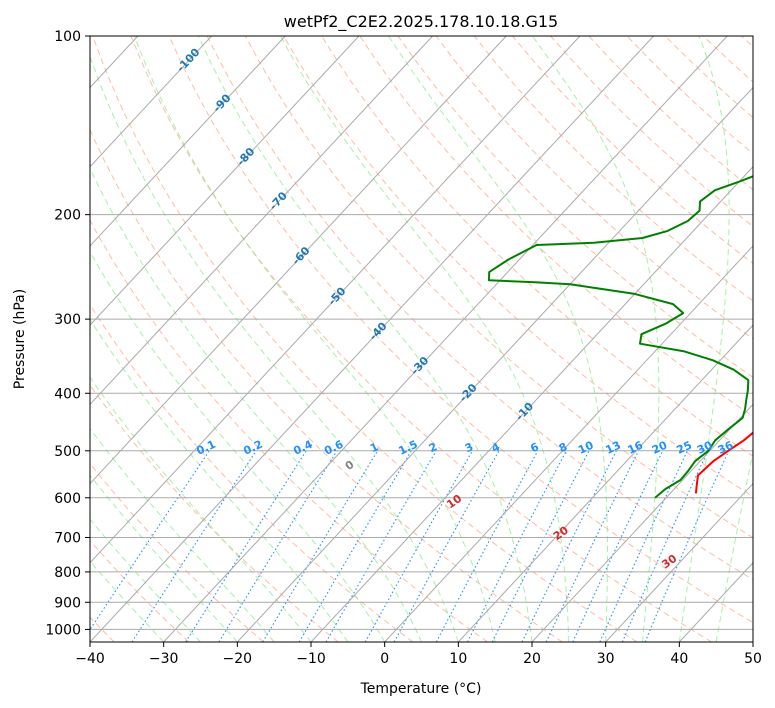 The width and height of the screenshot is (775, 708). Describe the element at coordinates (684, 448) in the screenshot. I see `mixing-ratio-label: 25` at that location.